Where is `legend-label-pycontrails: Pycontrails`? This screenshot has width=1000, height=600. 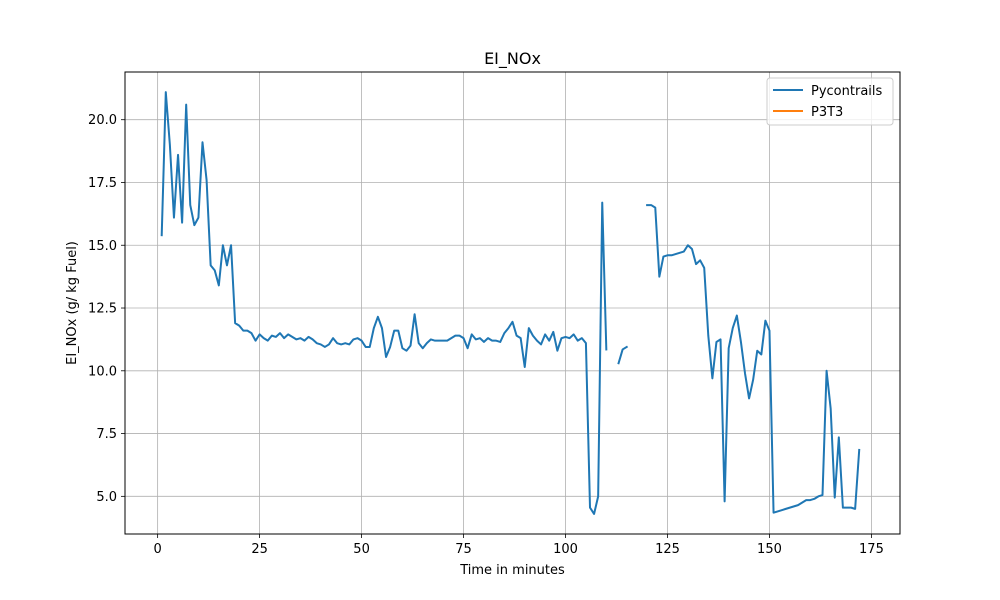 legend-label-pycontrails: Pycontrails is located at coordinates (847, 91).